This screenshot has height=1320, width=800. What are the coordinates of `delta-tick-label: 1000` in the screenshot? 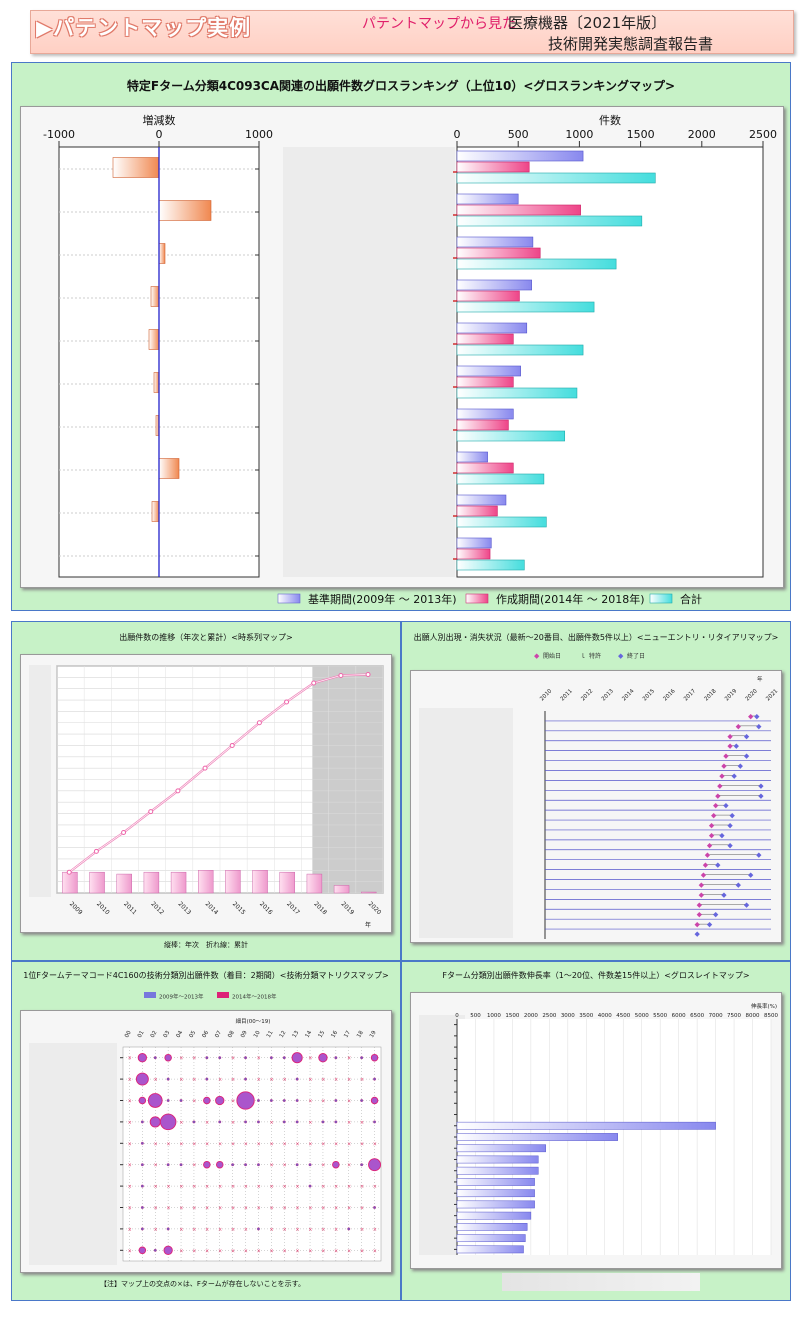 It's located at (259, 134).